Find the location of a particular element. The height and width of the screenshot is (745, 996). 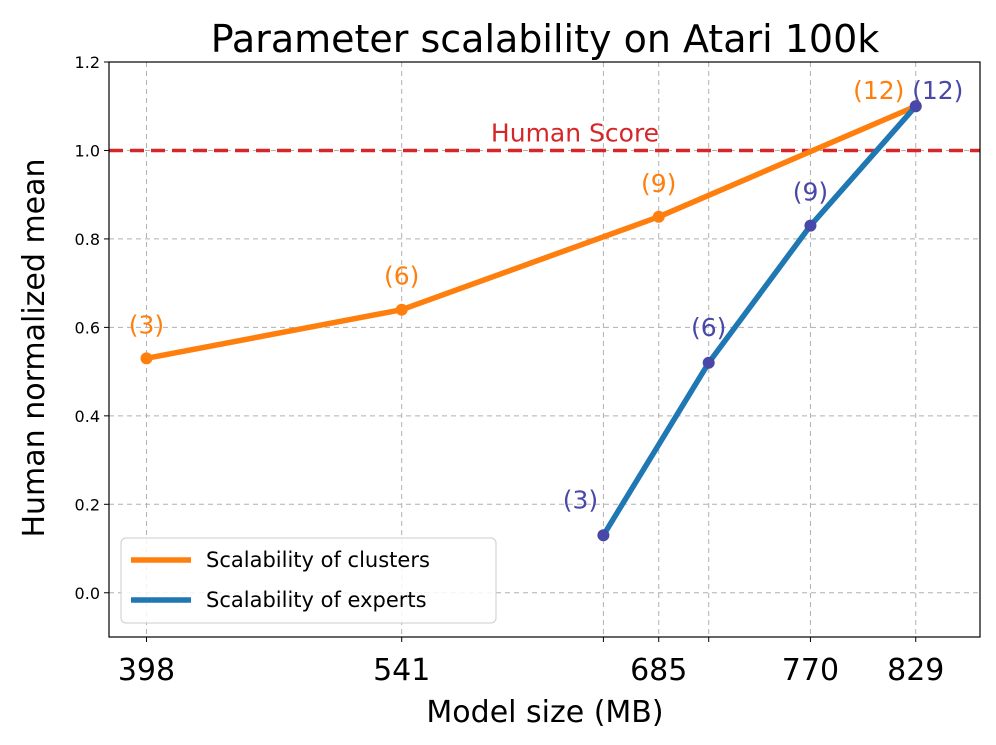

legend-box is located at coordinates (308, 580).